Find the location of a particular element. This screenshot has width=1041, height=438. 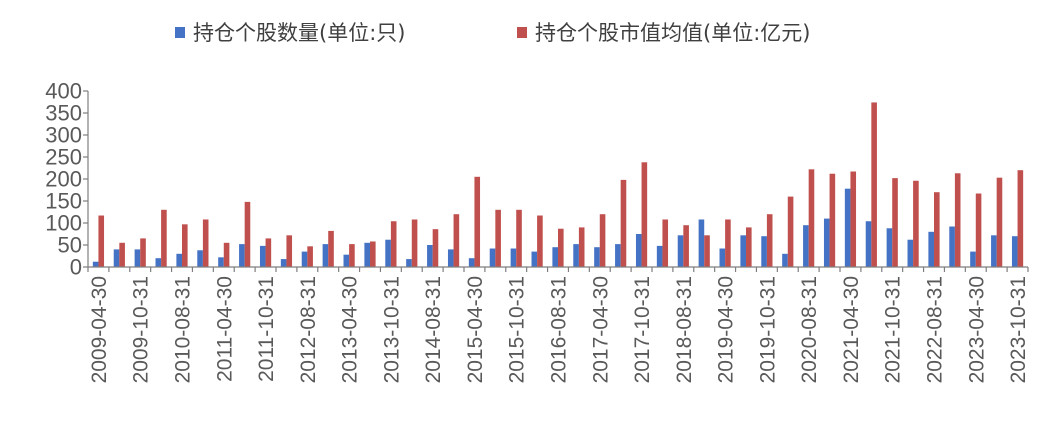

x-tick-label: 2021-04-30 is located at coordinates (851, 329).